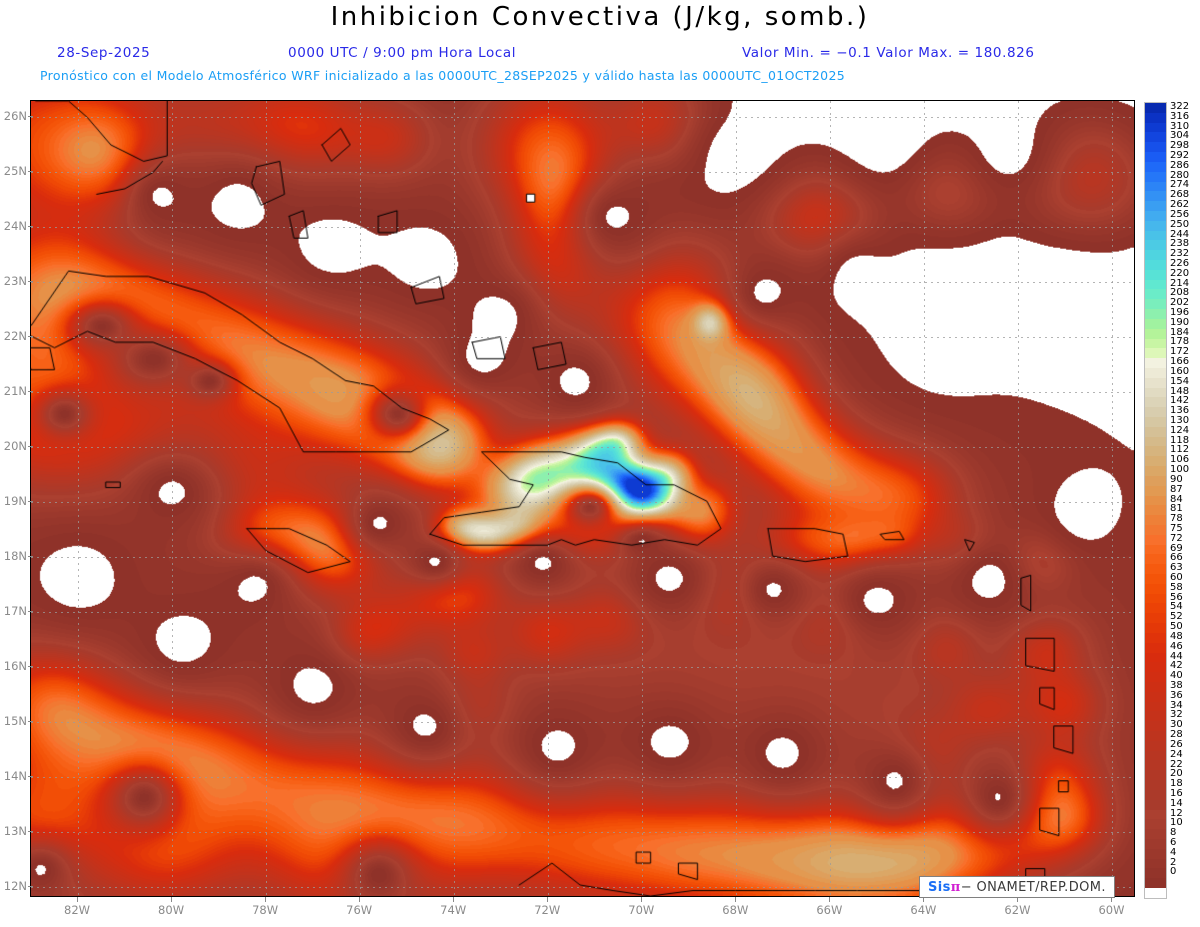 This screenshot has height=927, width=1200. I want to click on colorbar-tick-label: 214, so click(1180, 283).